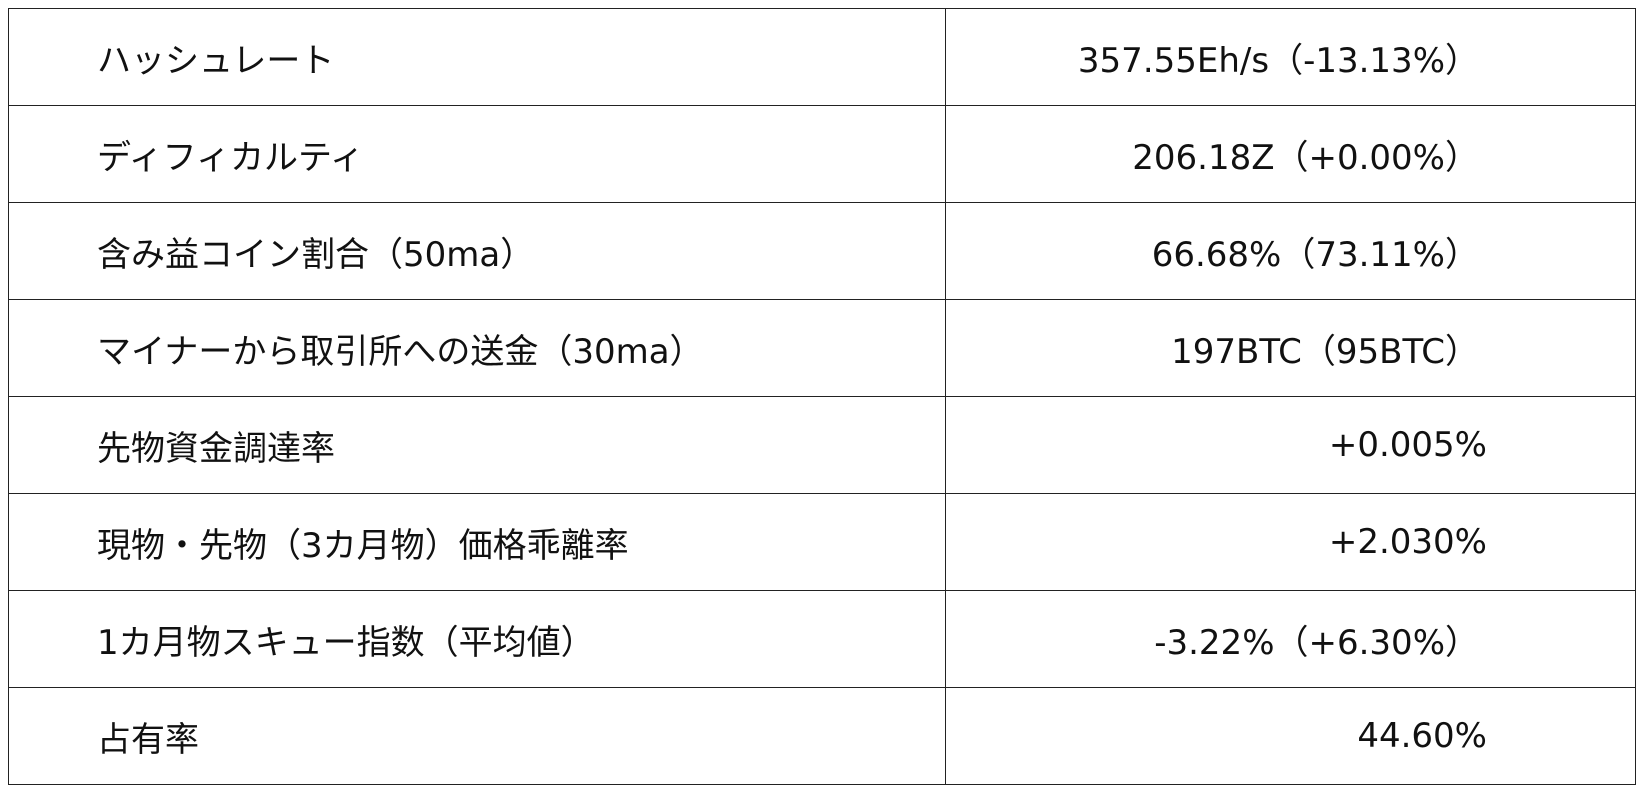  What do you see at coordinates (477, 348) in the screenshot?
I see `metric-label: マイナーから取引所への送金（30ma）` at bounding box center [477, 348].